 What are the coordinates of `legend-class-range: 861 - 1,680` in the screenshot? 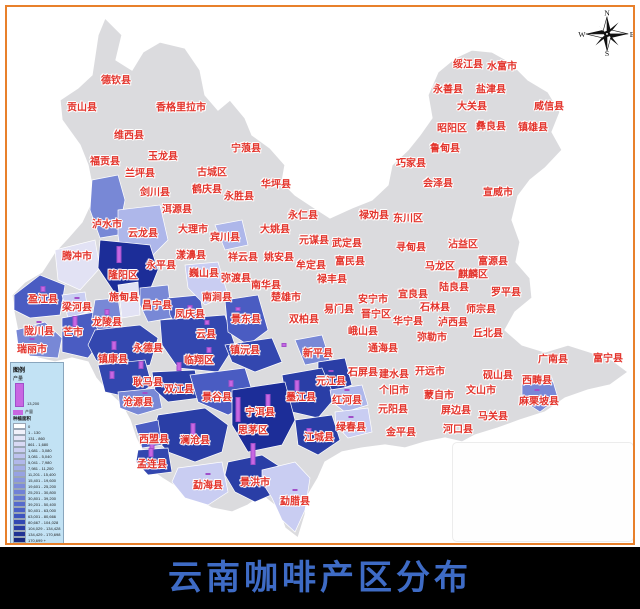 It's located at (38, 444).